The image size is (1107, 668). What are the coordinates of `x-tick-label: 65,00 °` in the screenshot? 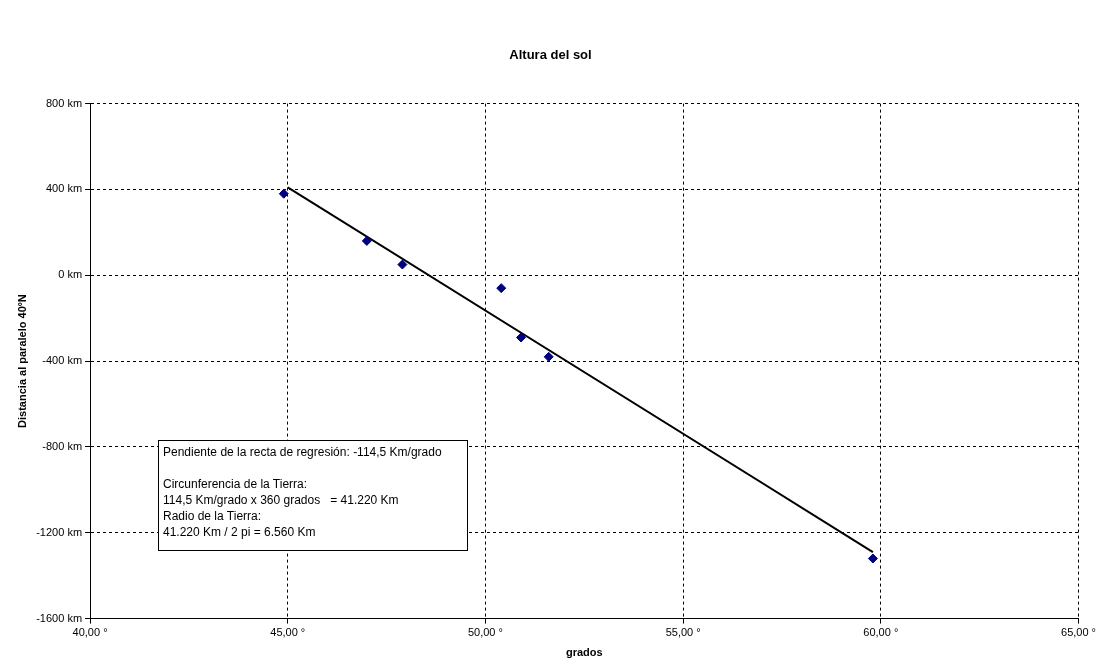 It's located at (1078, 632).